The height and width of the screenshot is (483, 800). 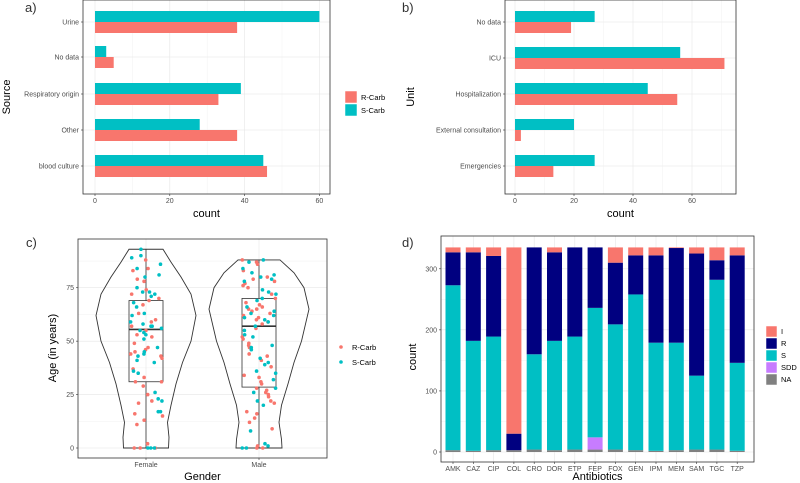 What do you see at coordinates (676, 469) in the screenshot?
I see `x-tick-label: MEM` at bounding box center [676, 469].